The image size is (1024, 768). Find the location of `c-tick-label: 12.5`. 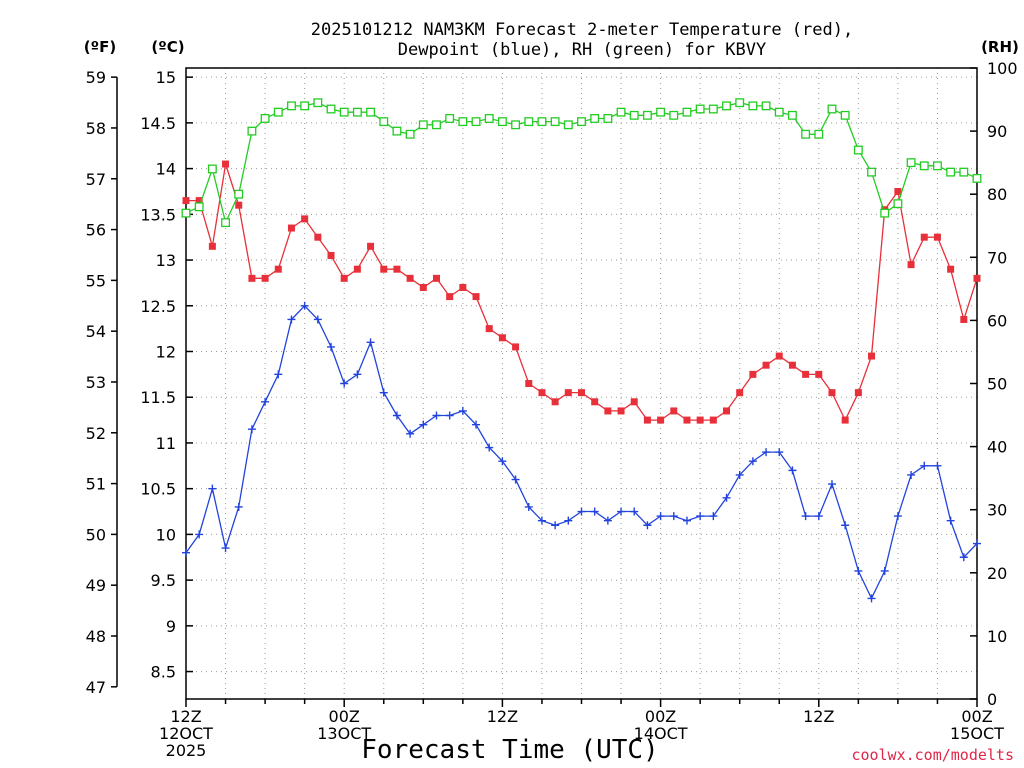

c-tick-label: 12.5 is located at coordinates (158, 306).